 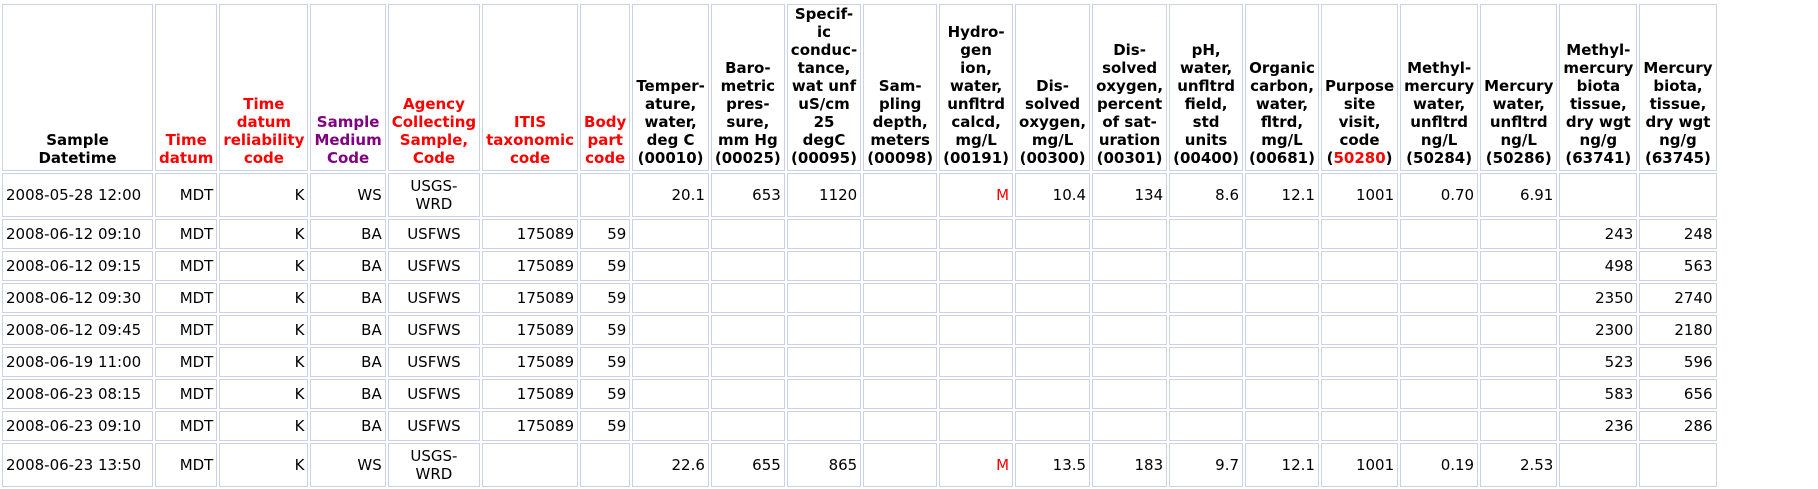 What do you see at coordinates (900, 140) in the screenshot?
I see `column-header-line: meters` at bounding box center [900, 140].